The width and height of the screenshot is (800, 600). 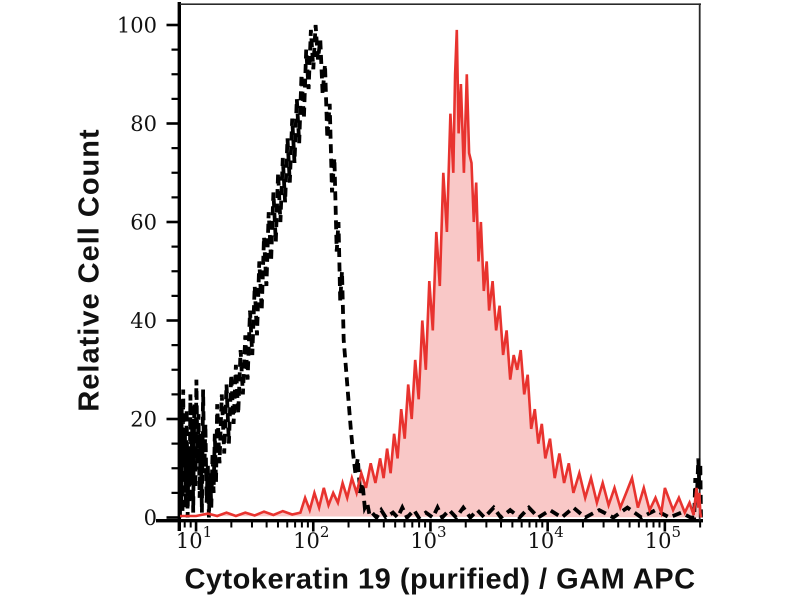 What do you see at coordinates (89, 270) in the screenshot?
I see `y-axis-title: Relative Cell Count` at bounding box center [89, 270].